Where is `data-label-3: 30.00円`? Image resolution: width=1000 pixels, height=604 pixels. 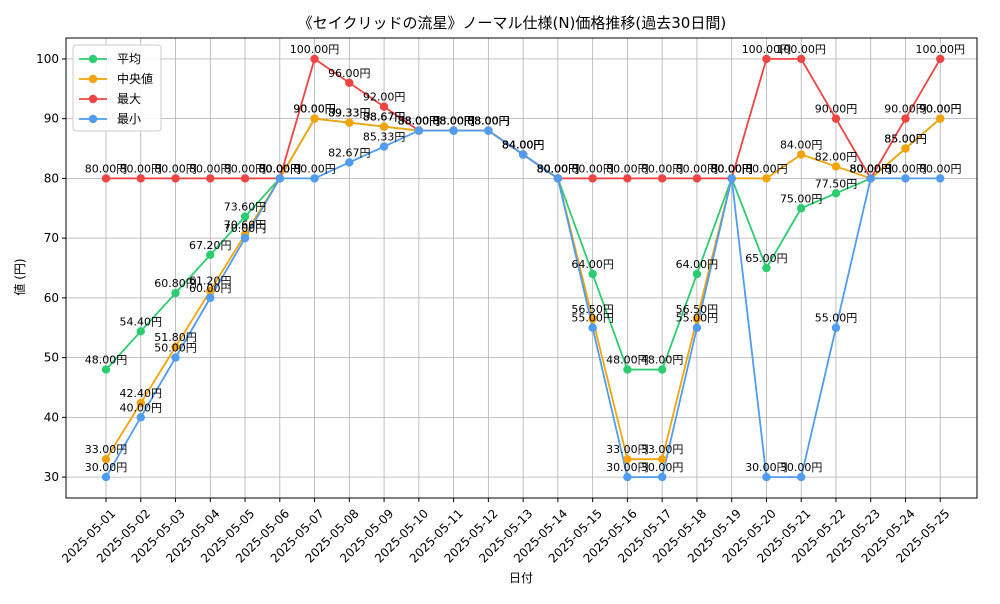 data-label-3: 30.00円 is located at coordinates (106, 467).